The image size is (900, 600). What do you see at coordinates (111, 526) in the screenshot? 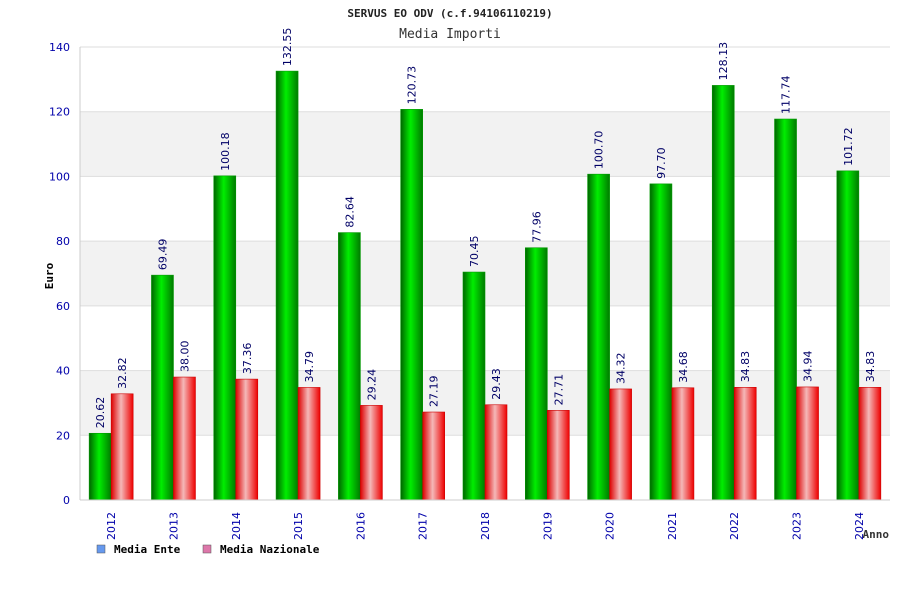
I see `x-tick-label: 2012` at bounding box center [111, 526].